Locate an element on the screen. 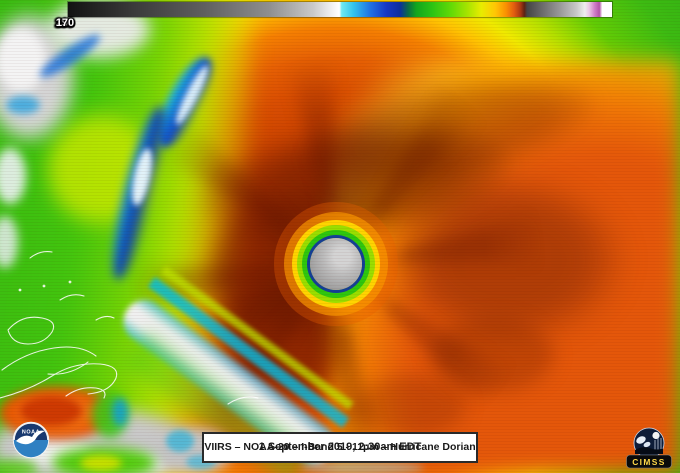  cold-cloud-dot is located at coordinates (23, 105).